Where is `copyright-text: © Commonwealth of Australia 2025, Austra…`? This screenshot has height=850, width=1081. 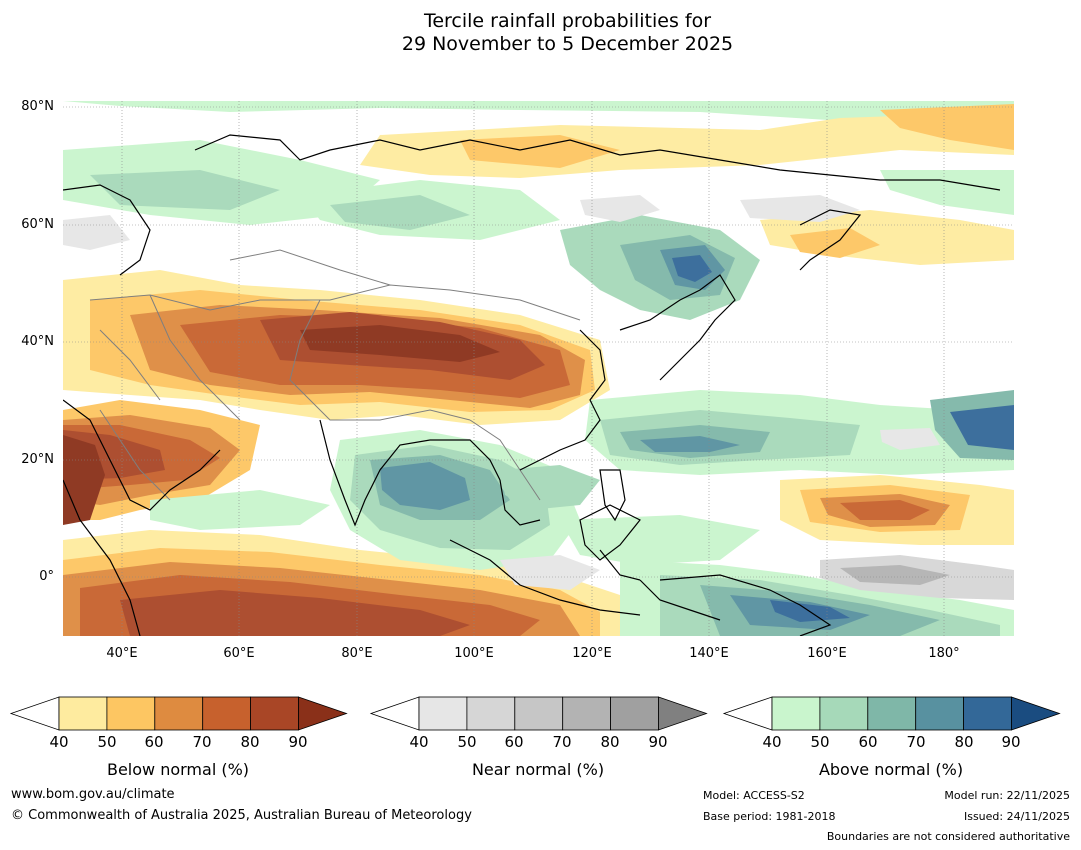
copyright-text: © Commonwealth of Australia 2025, Austra… is located at coordinates (241, 815).